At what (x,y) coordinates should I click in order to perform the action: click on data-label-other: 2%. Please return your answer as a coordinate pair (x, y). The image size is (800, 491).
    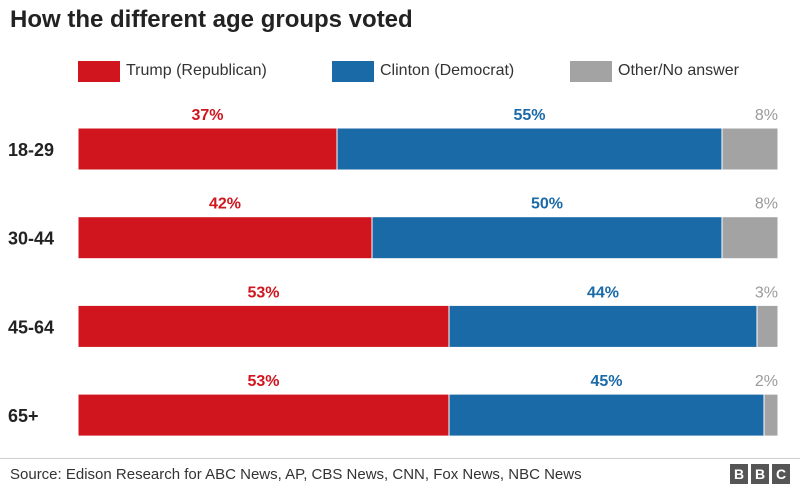
    Looking at the image, I should click on (766, 381).